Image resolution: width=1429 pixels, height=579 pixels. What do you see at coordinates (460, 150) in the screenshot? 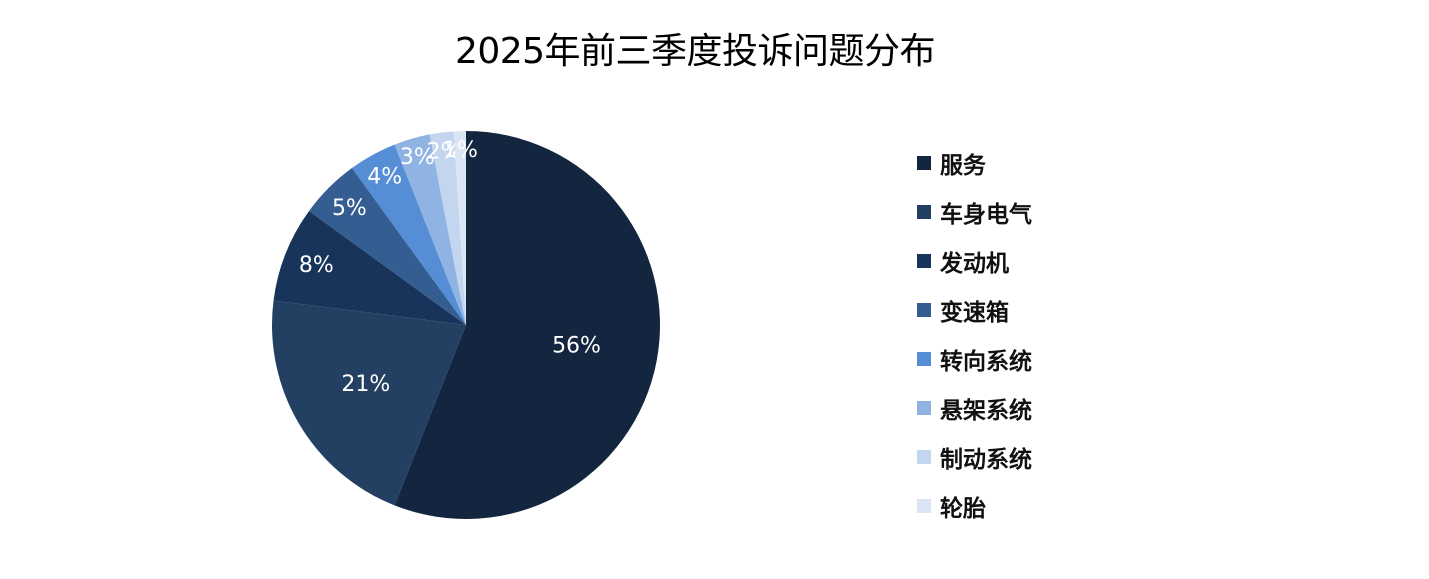
I see `slice-data-label: 1%` at bounding box center [460, 150].